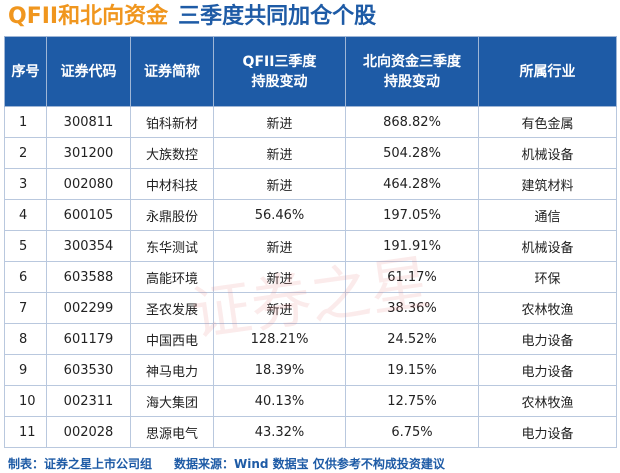 Image resolution: width=620 pixels, height=473 pixels. I want to click on table-cell: 神马电力, so click(172, 370).